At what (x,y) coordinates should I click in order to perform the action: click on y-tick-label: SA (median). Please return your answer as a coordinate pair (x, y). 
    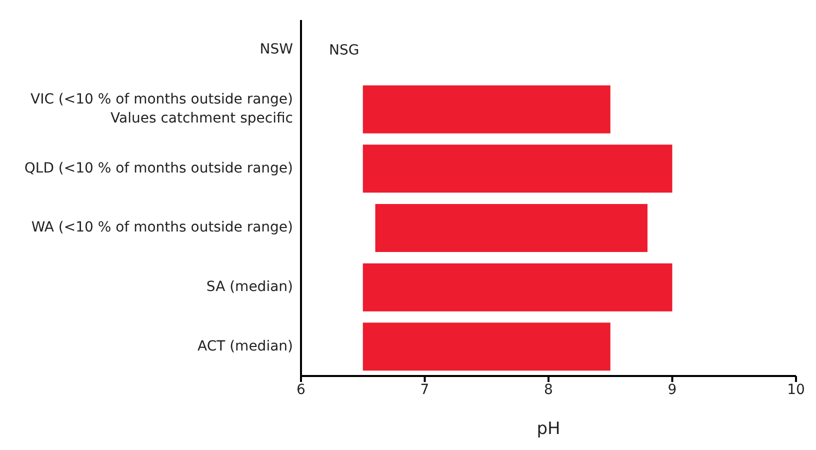
    Looking at the image, I should click on (249, 287).